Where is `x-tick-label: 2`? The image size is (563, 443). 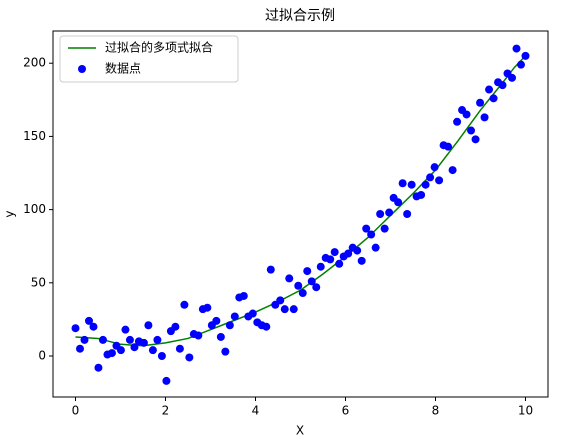
x-tick-label: 2 is located at coordinates (166, 411).